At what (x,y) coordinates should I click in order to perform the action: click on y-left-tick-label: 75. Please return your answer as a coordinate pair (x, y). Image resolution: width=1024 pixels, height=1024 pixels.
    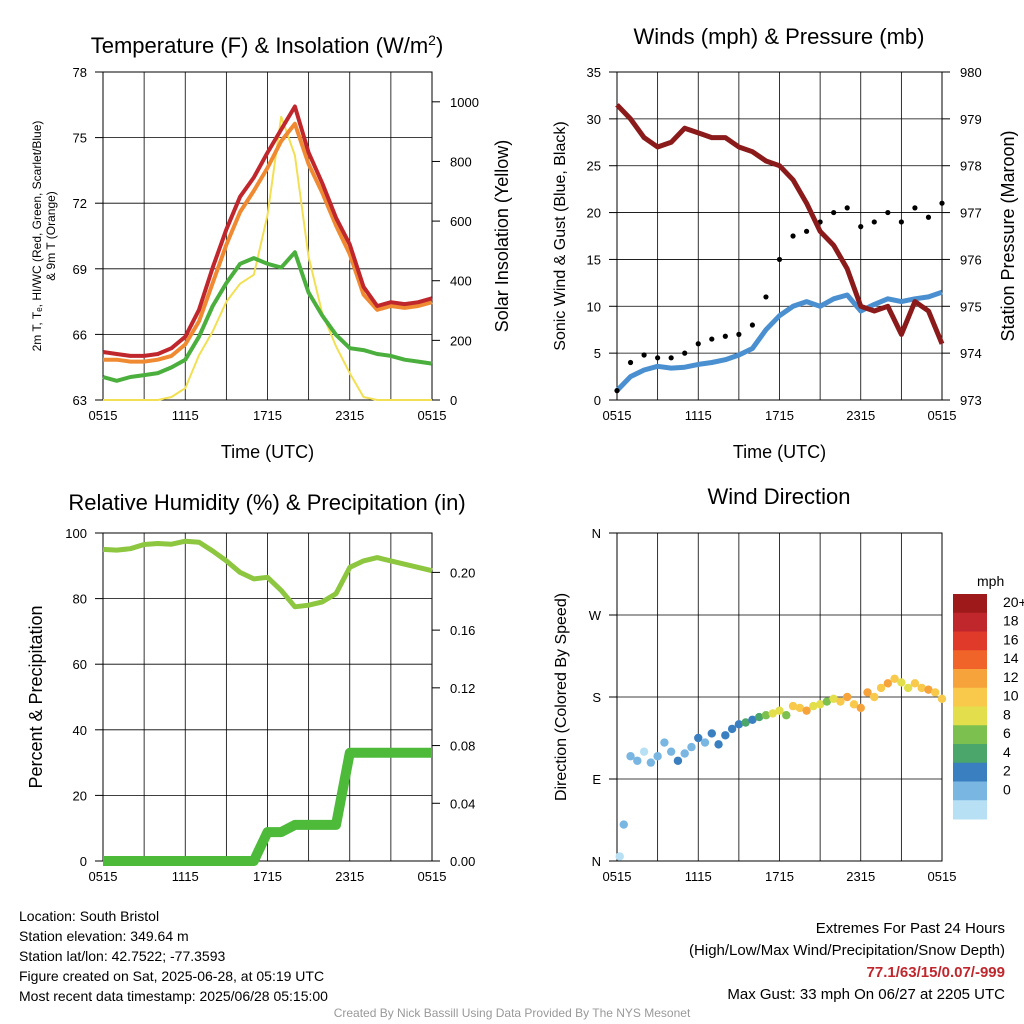
    Looking at the image, I should click on (80, 138).